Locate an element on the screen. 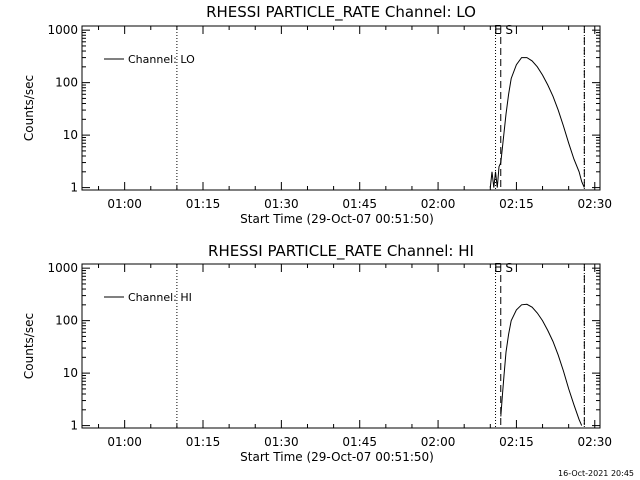 Image resolution: width=640 pixels, height=480 pixels. chart-title: RHESSI PARTICLE_RATE Channel: LO is located at coordinates (341, 12).